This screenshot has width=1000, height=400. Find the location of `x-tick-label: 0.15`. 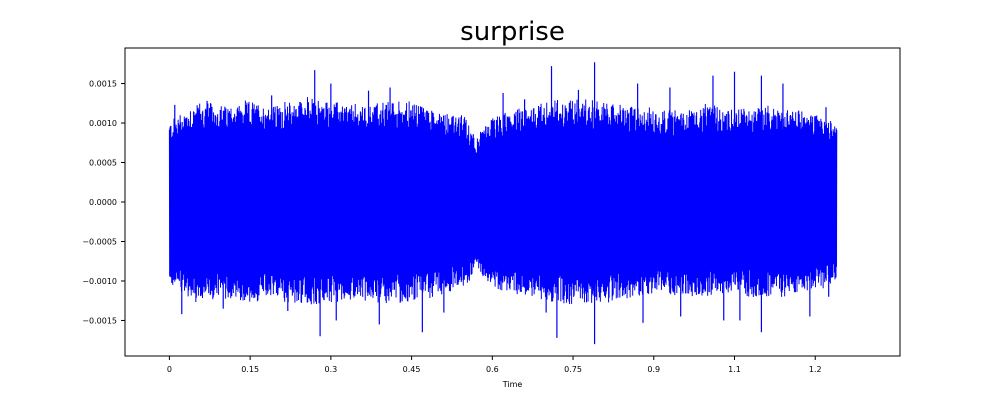

x-tick-label: 0.15 is located at coordinates (250, 369).